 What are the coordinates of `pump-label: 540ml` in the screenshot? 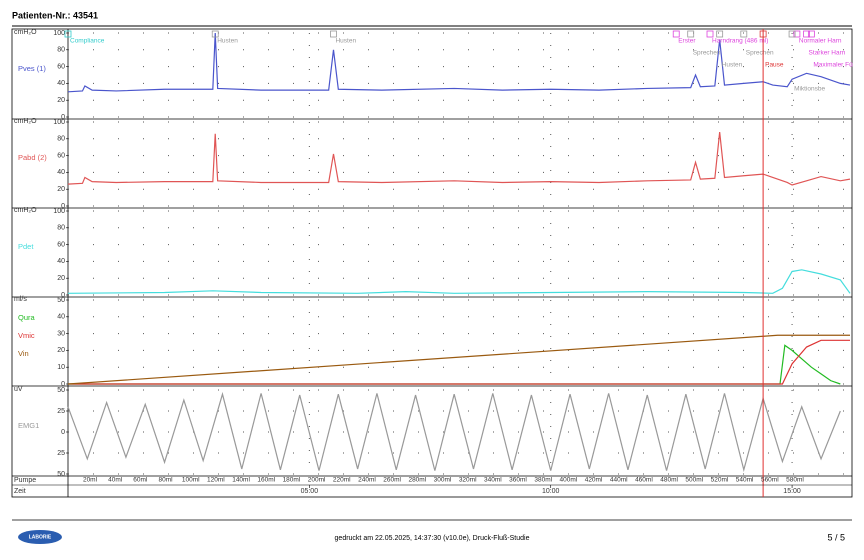 It's located at (745, 480).